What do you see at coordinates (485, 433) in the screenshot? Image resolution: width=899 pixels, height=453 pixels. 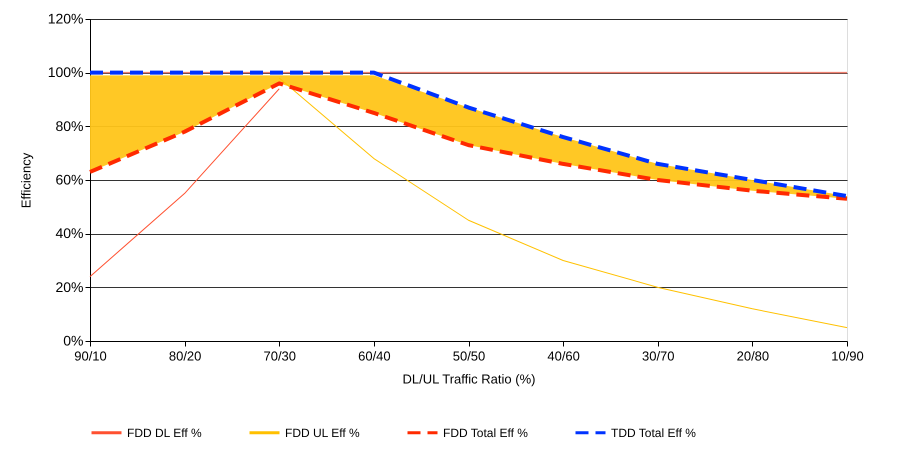 I see `legend-label: FDD Total Eff %` at bounding box center [485, 433].